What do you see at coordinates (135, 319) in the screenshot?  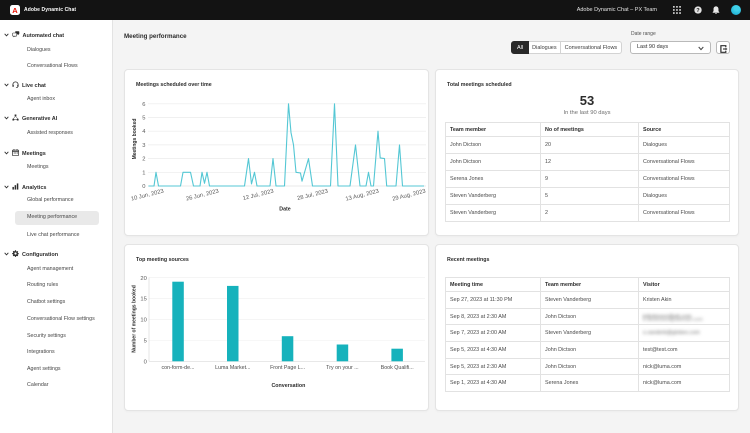 I see `svg-text: Number of meetings booked` at bounding box center [135, 319].